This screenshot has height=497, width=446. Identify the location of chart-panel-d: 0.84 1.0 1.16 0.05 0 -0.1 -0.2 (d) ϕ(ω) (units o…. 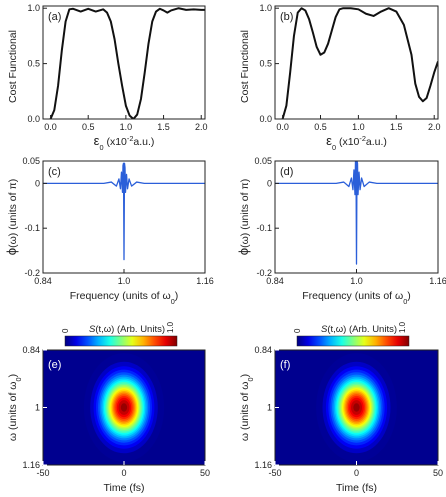
(341, 231).